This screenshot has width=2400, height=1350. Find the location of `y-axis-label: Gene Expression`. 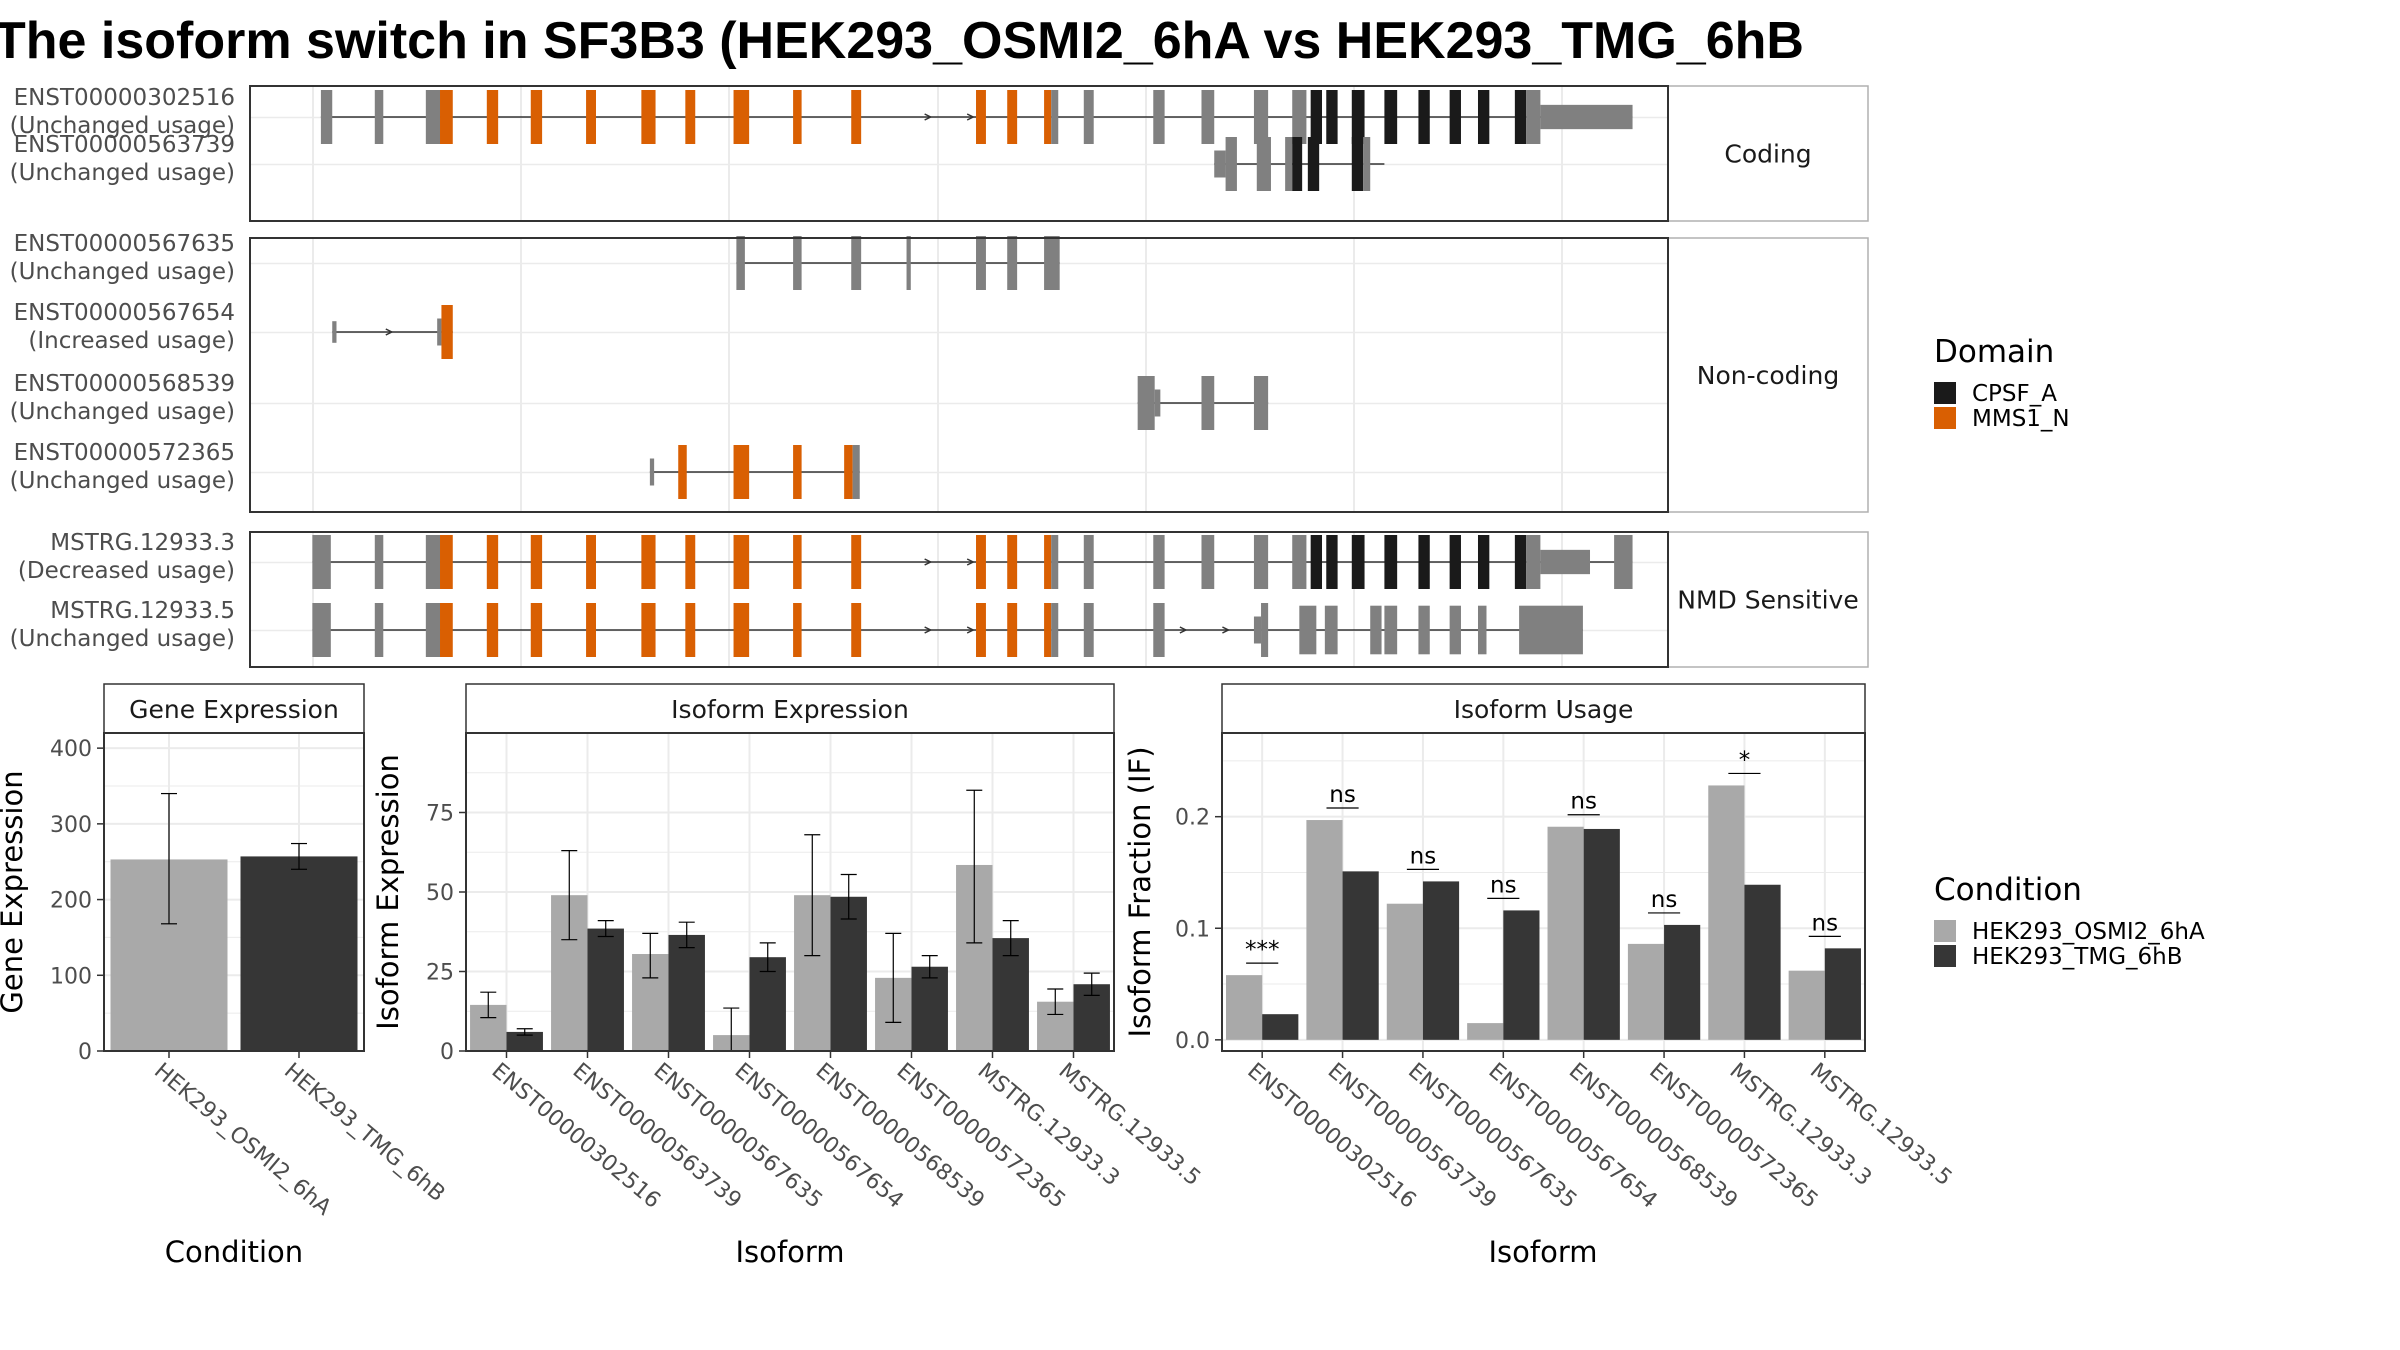

y-axis-label: Gene Expression is located at coordinates (14, 891).